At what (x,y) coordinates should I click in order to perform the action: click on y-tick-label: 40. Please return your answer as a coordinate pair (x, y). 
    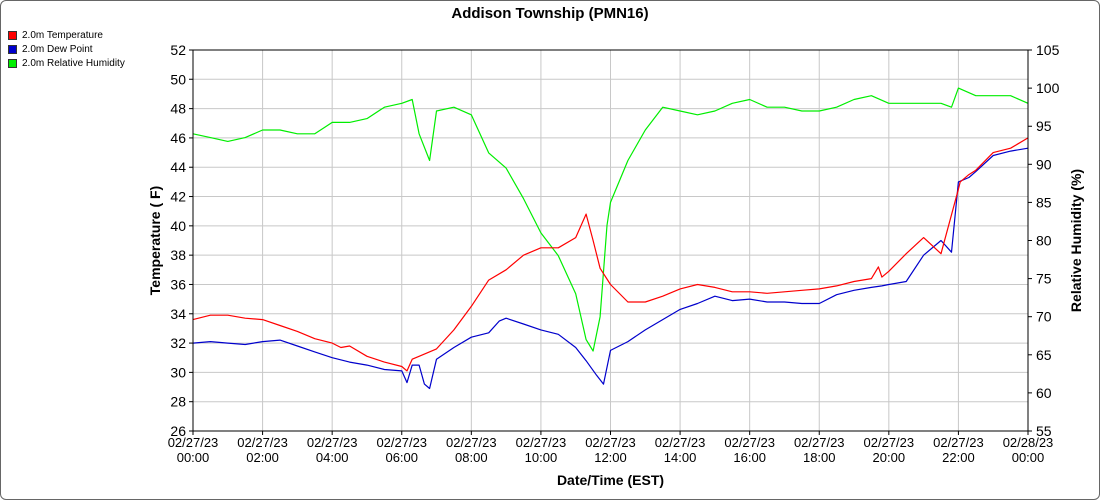
    Looking at the image, I should click on (178, 226).